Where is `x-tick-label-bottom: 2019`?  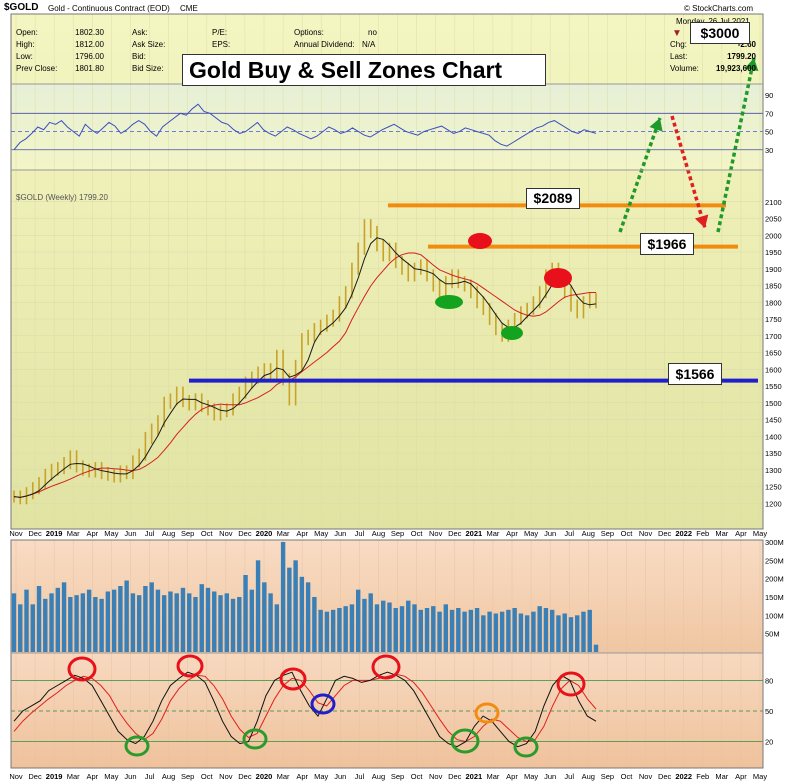
x-tick-label-bottom: 2019 is located at coordinates (54, 776).